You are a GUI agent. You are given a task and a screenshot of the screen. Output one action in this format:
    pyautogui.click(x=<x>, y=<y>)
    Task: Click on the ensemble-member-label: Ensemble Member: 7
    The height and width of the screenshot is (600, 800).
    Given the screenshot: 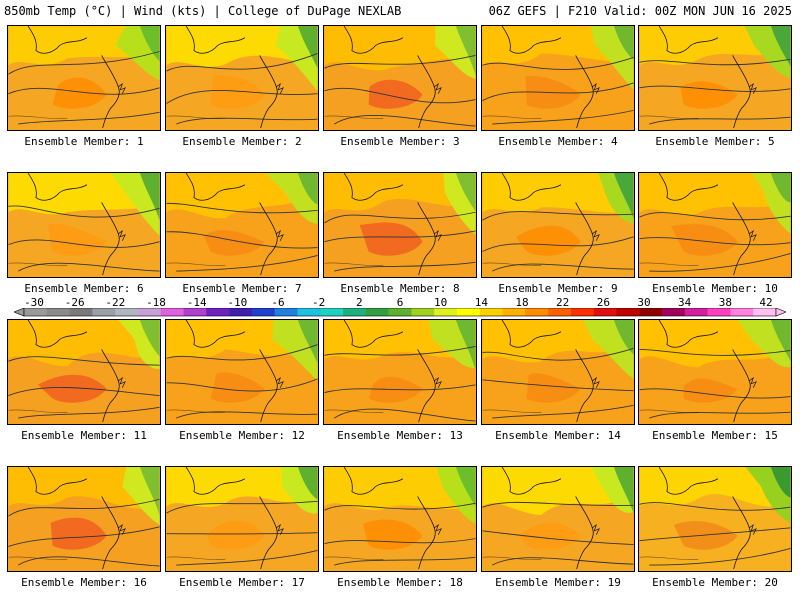 What is the action you would take?
    pyautogui.click(x=242, y=288)
    